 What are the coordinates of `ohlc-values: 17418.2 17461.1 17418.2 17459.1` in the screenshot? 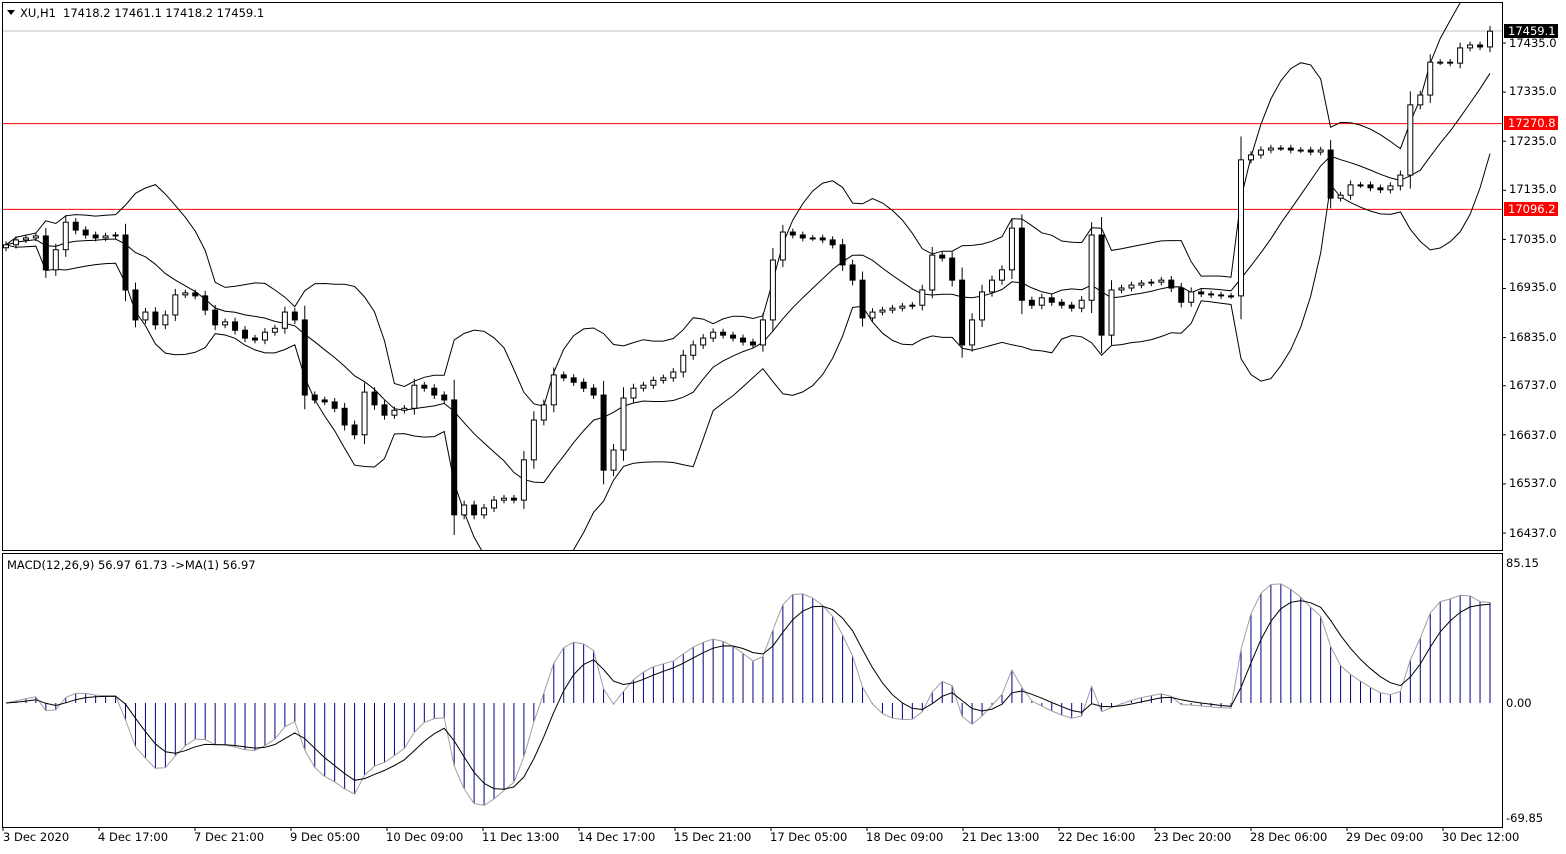 It's located at (163, 13).